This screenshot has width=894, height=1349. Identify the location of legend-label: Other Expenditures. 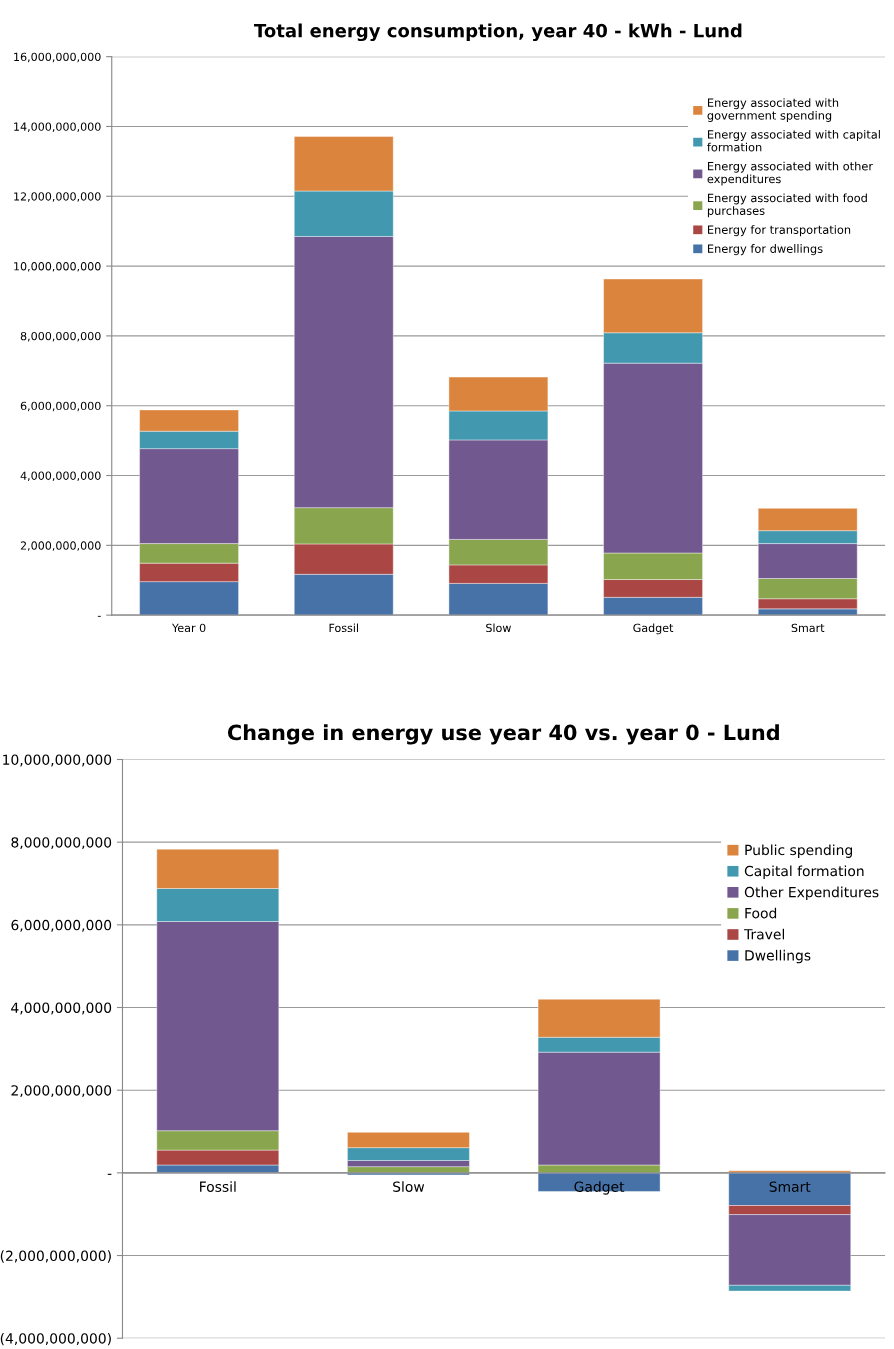
(811, 893).